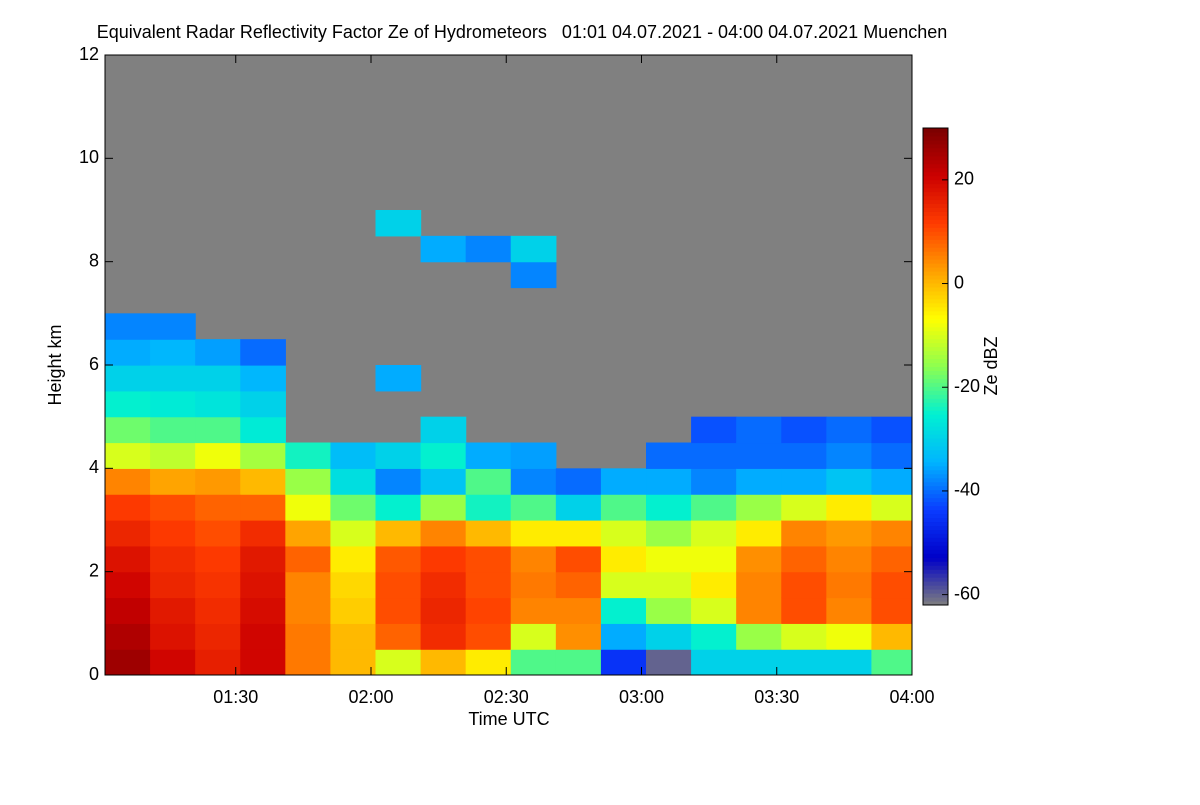 This screenshot has height=805, width=1200. What do you see at coordinates (89, 54) in the screenshot?
I see `y-tick-label: 12` at bounding box center [89, 54].